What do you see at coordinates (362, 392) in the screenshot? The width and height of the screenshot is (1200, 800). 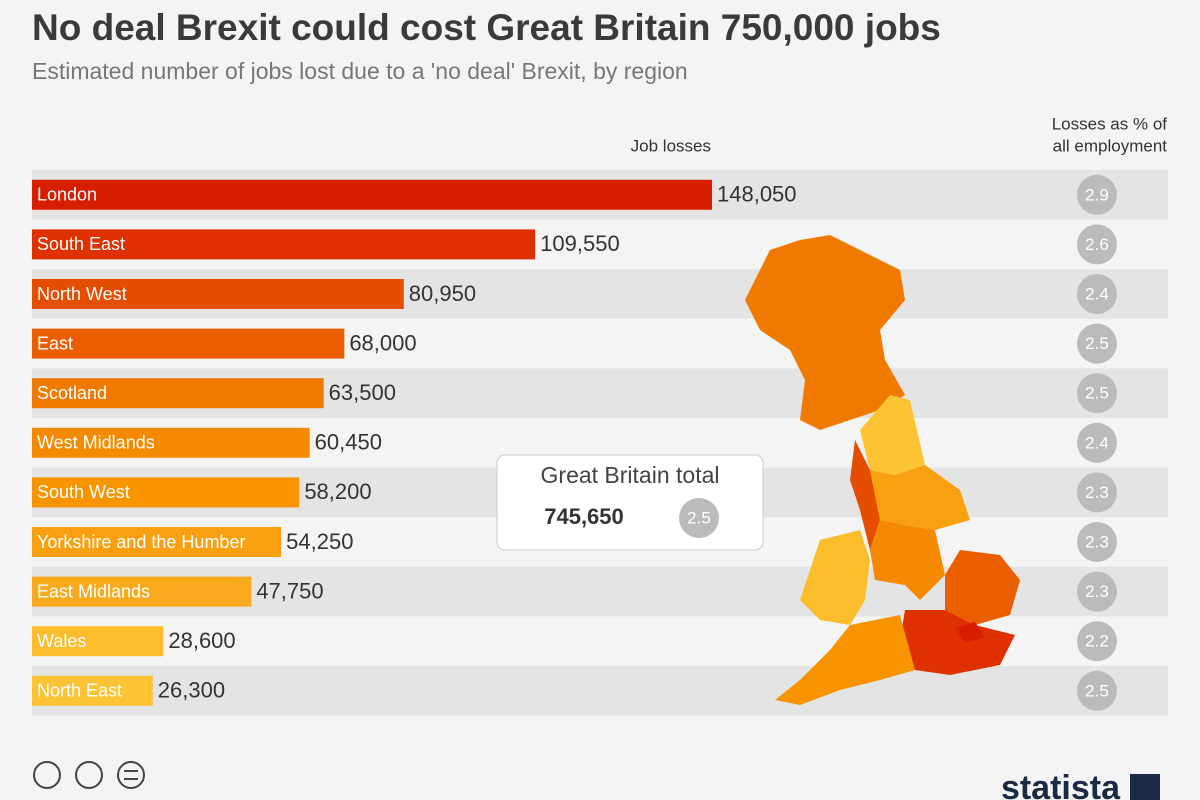 I see `value-label: 63,500` at bounding box center [362, 392].